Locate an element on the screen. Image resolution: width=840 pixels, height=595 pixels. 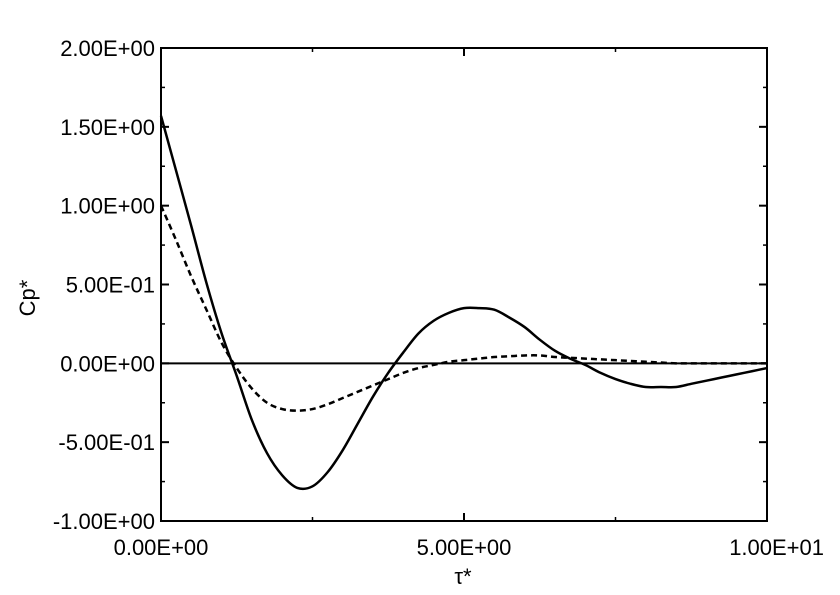
y-tick-label: 1.50E+00 is located at coordinates (107, 127).